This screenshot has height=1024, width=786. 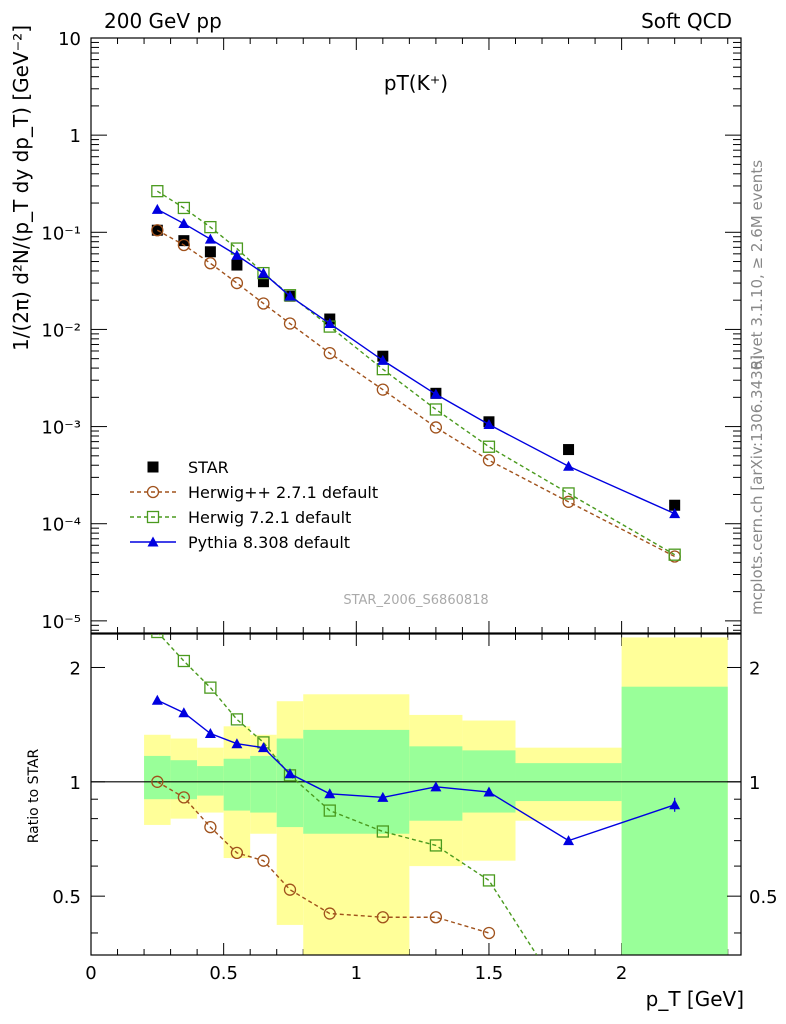 I want to click on main-y-tick-label: 10⁻³, so click(x=61, y=428).